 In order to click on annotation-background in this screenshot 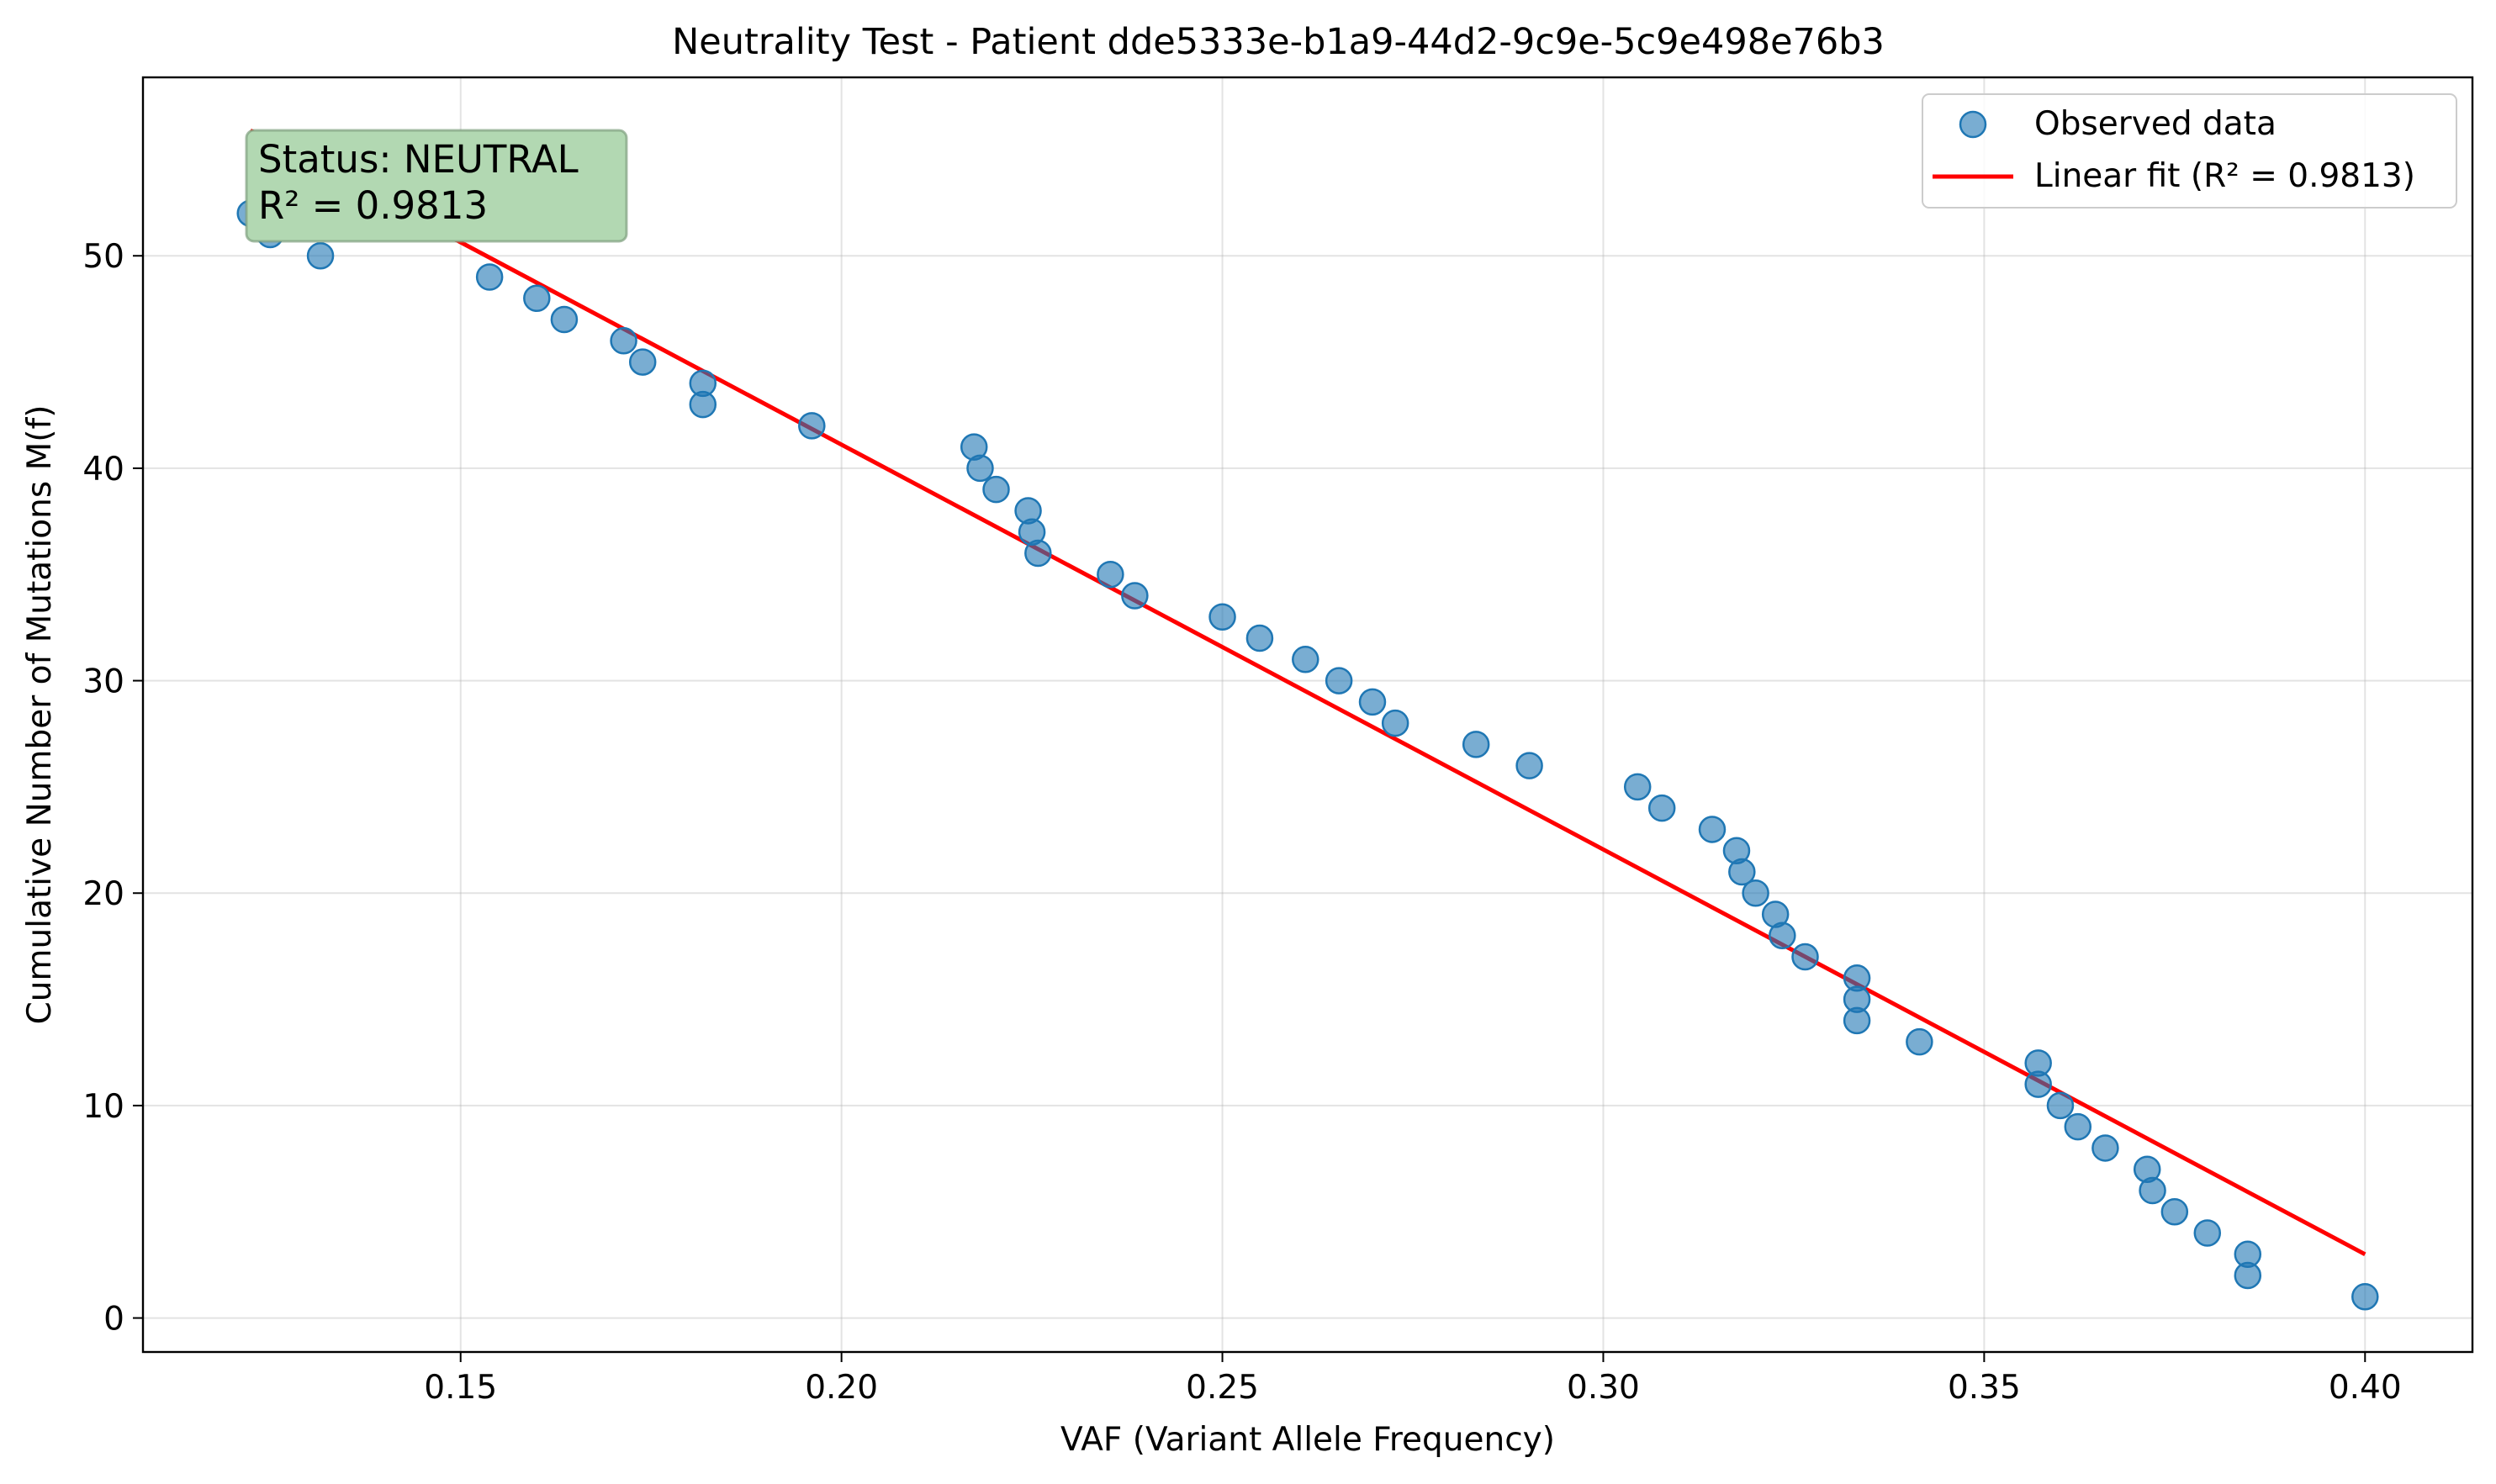, I will do `click(437, 186)`.